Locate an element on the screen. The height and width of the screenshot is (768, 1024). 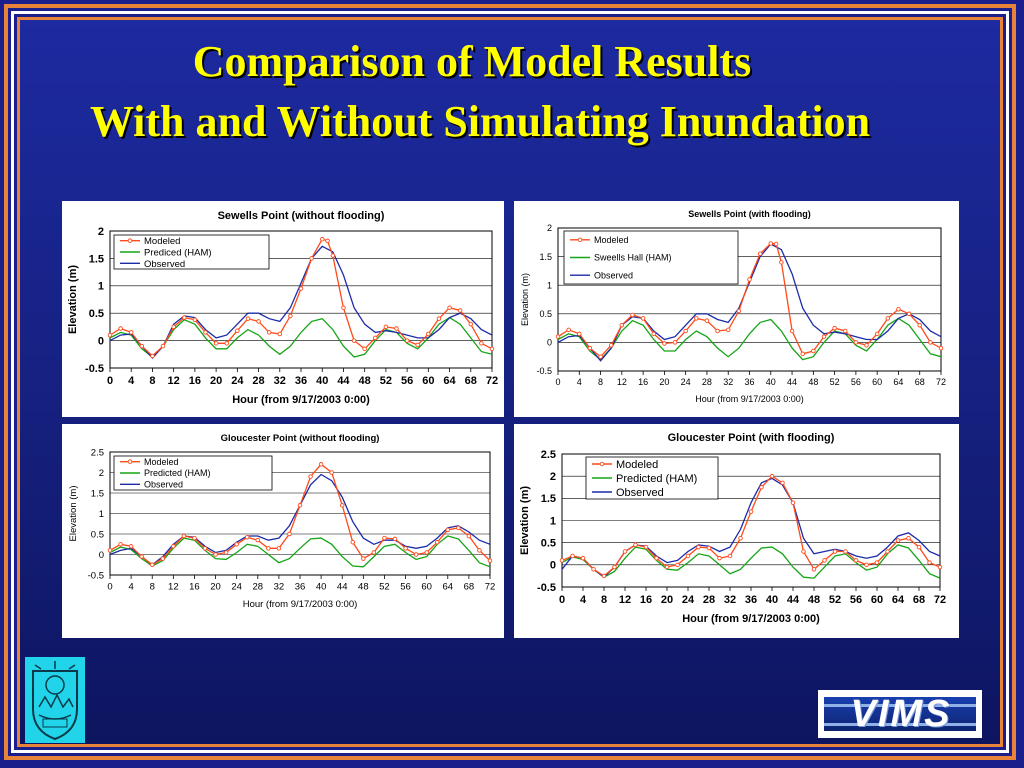
vims-logo-text: VIMS is located at coordinates (901, 714).